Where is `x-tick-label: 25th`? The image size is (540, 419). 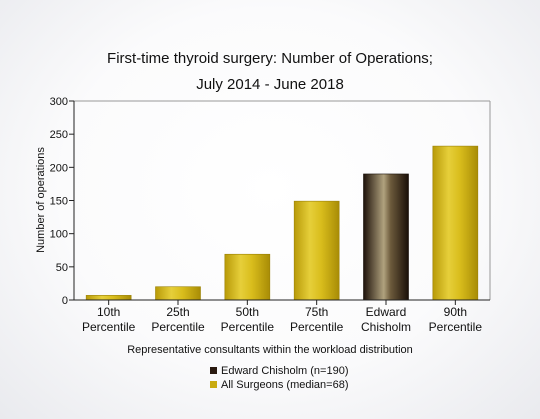
x-tick-label: 25th is located at coordinates (177, 312).